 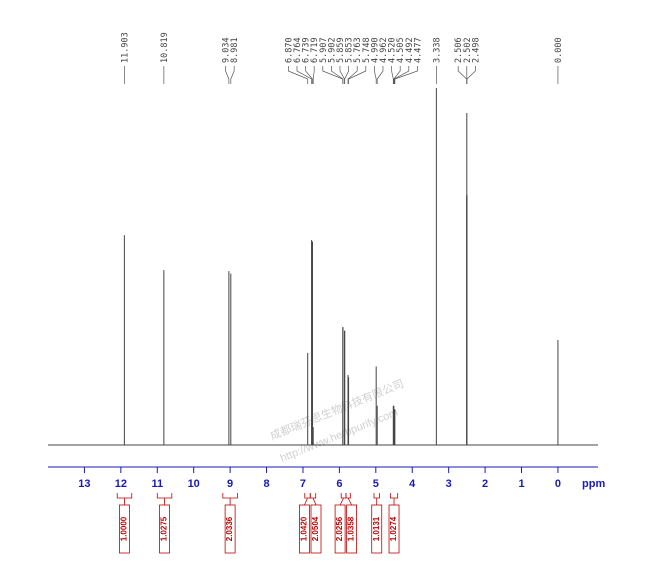 I want to click on x-tick-label: 12, so click(x=121, y=484).